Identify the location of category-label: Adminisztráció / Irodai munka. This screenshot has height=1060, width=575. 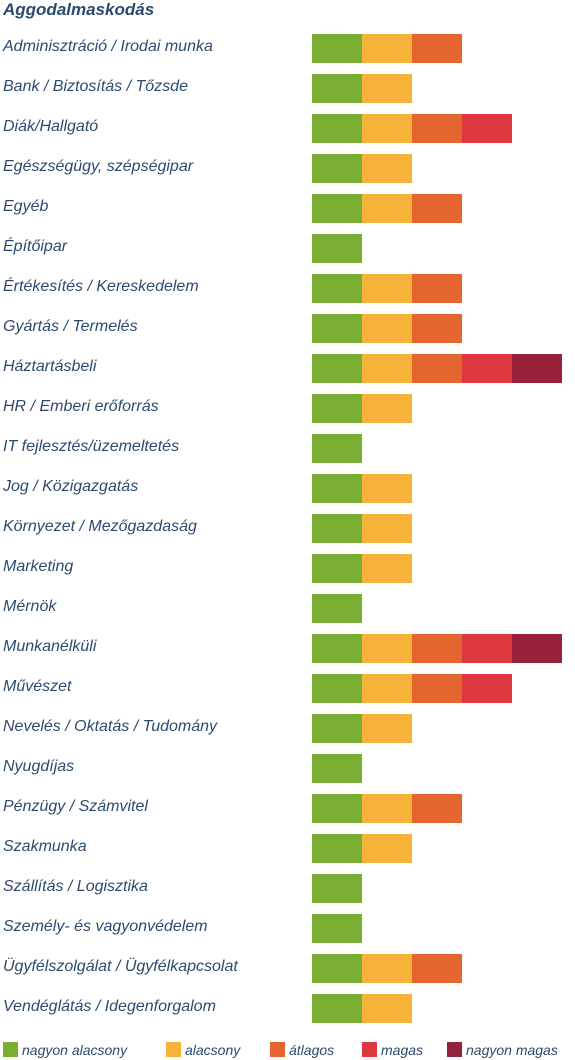
(108, 46).